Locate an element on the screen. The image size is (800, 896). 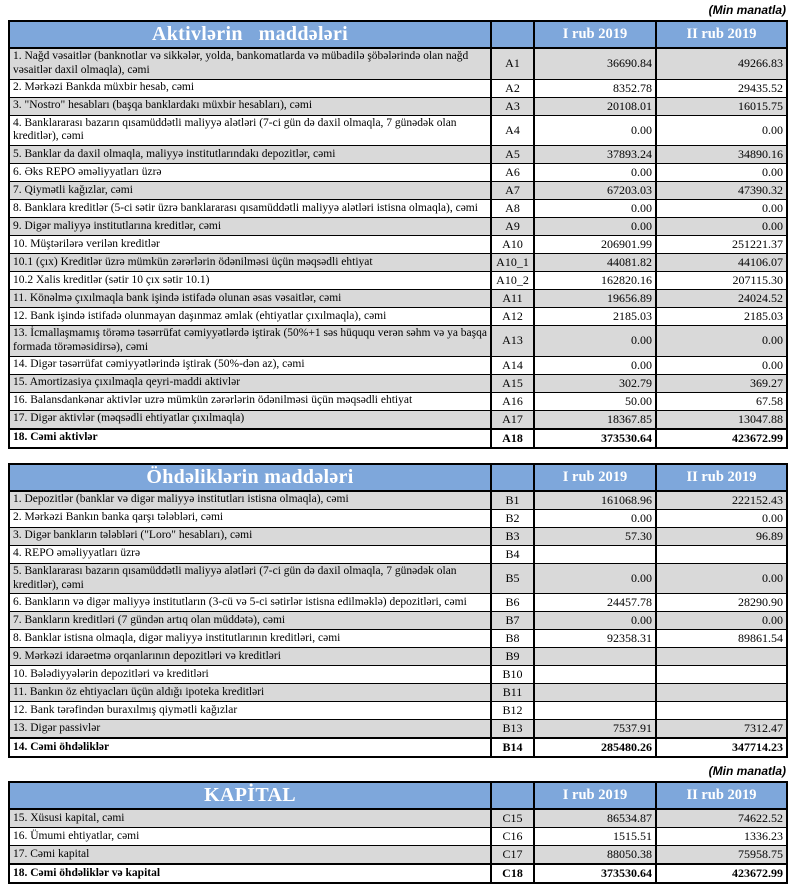
assets-col-header-q1: I rub 2019 is located at coordinates (595, 34).